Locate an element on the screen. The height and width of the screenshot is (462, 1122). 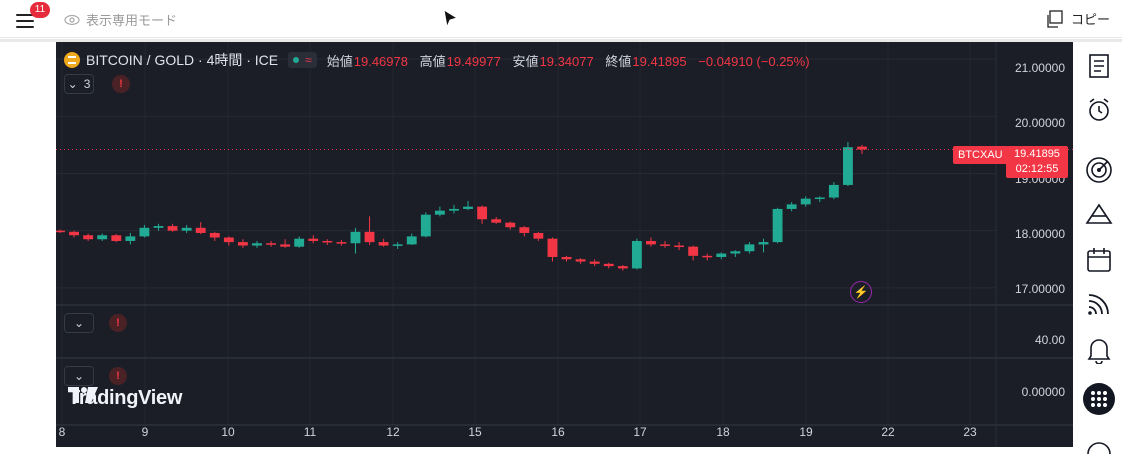
alerts-button is located at coordinates (1099, 110).